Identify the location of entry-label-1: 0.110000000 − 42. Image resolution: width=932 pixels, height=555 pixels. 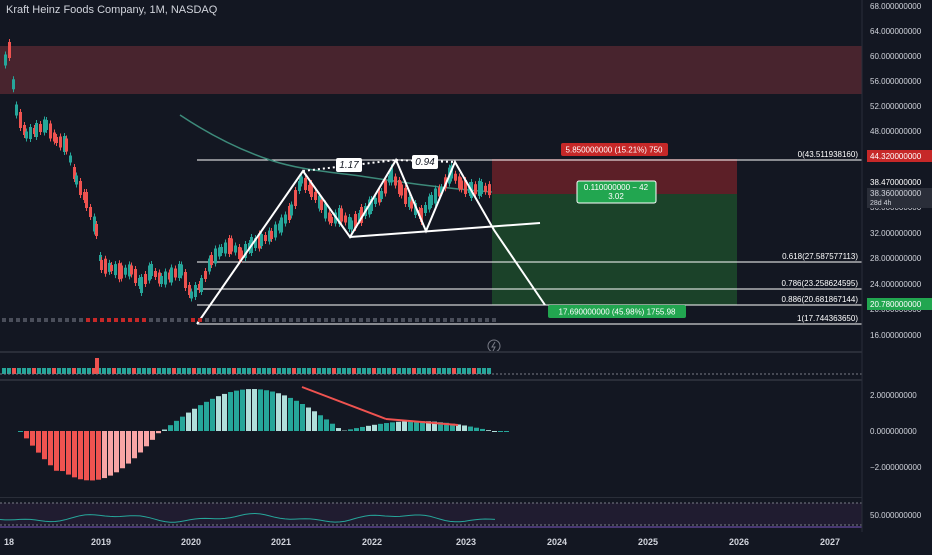
(616, 187).